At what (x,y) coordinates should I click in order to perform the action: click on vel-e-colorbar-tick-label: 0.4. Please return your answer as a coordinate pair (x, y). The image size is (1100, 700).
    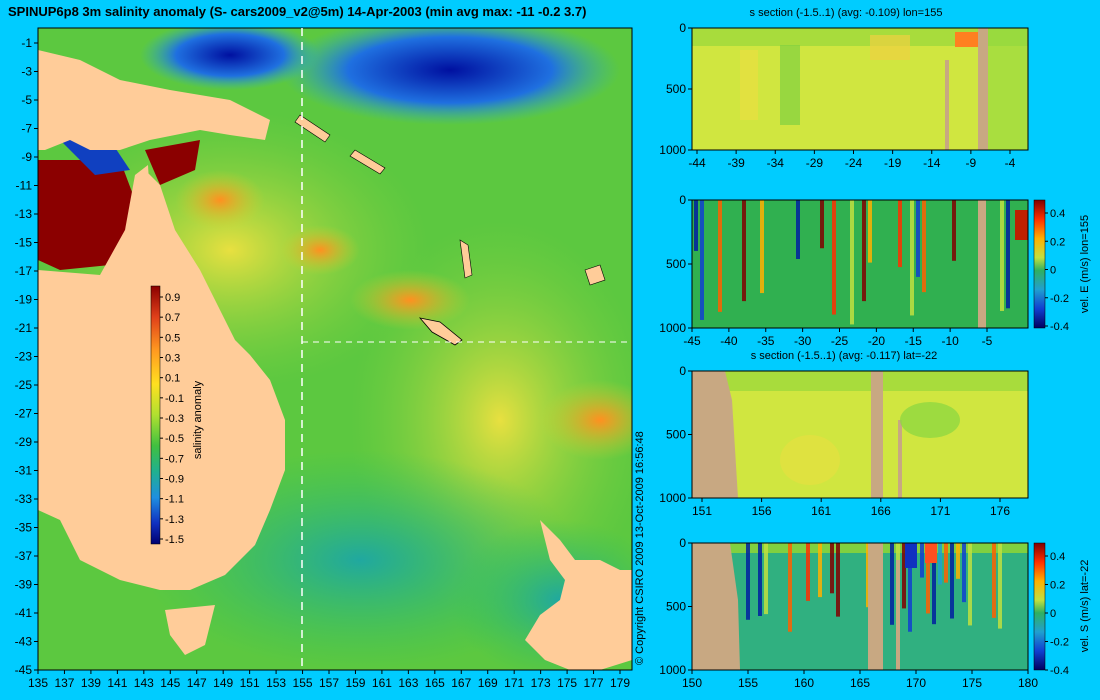
    Looking at the image, I should click on (1057, 214).